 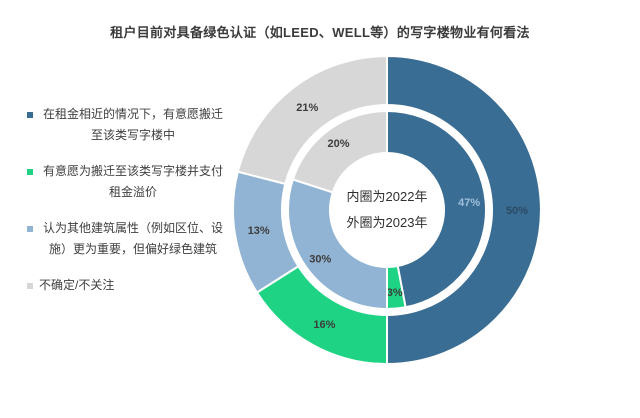 What do you see at coordinates (338, 144) in the screenshot?
I see `donut-label-inner-3: 20%` at bounding box center [338, 144].